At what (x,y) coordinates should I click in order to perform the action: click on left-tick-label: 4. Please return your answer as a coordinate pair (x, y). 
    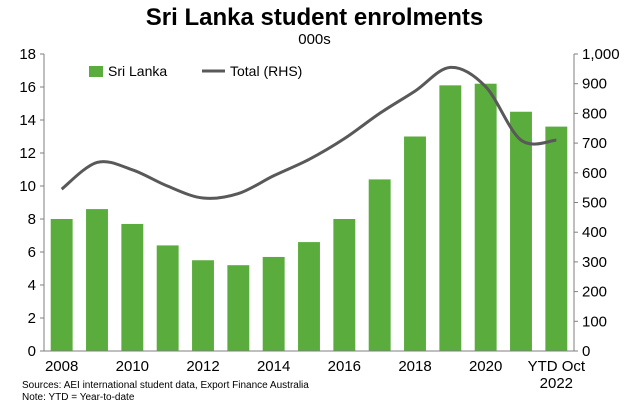
    Looking at the image, I should click on (32, 285).